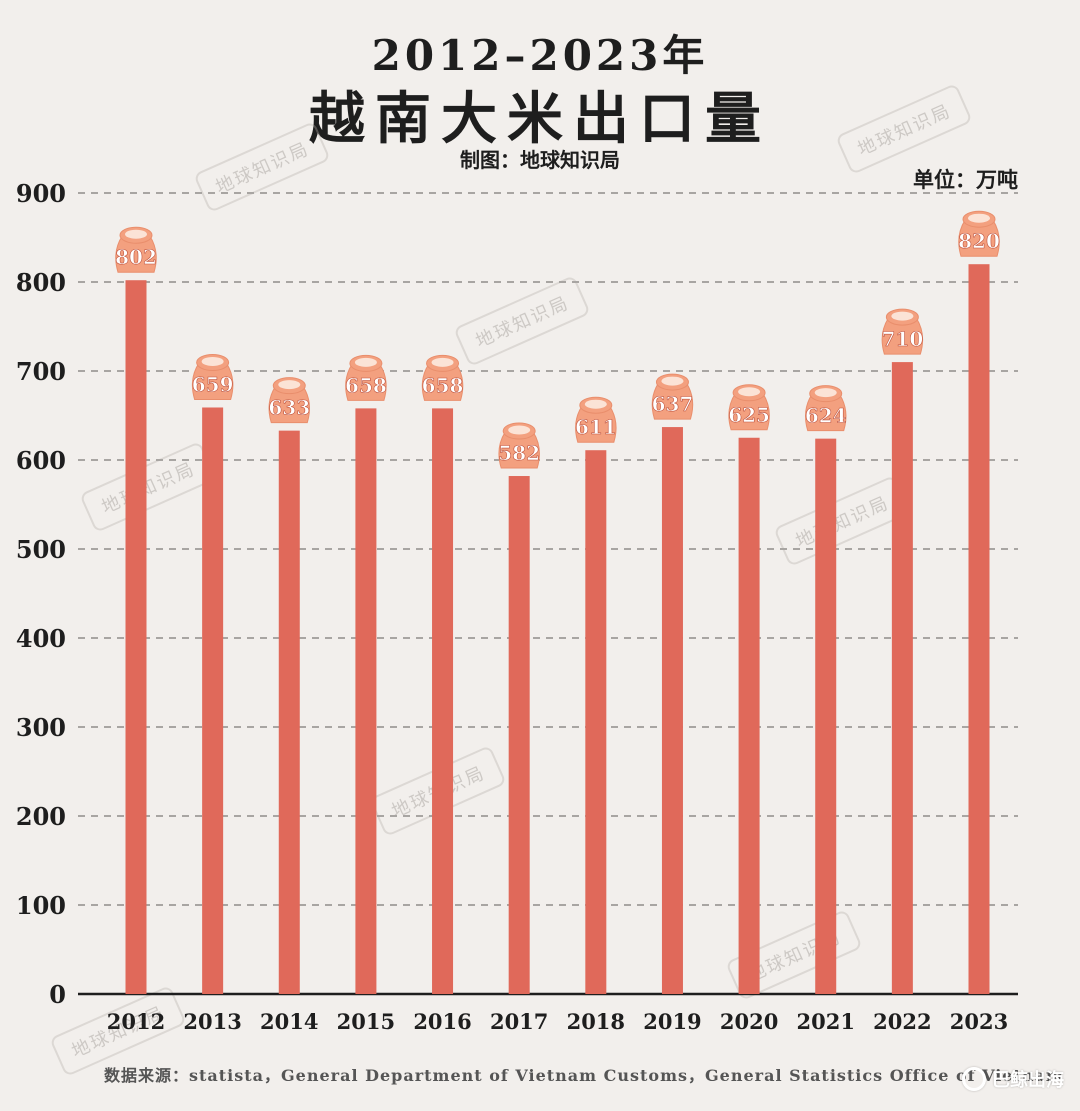  Describe the element at coordinates (136, 257) in the screenshot. I see `data-label: 802` at that location.